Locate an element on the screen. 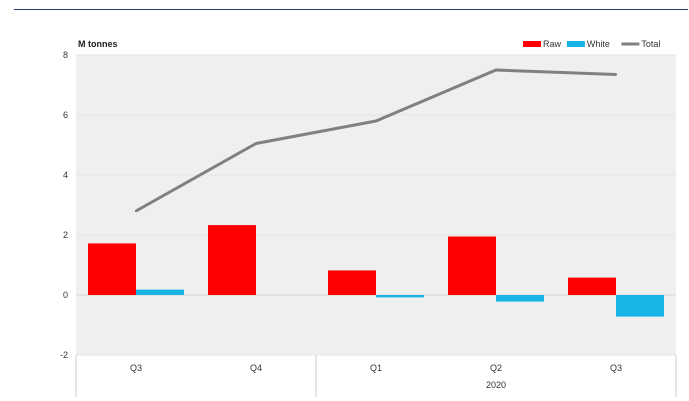 This screenshot has width=689, height=401. legend-label-white: White is located at coordinates (598, 44).